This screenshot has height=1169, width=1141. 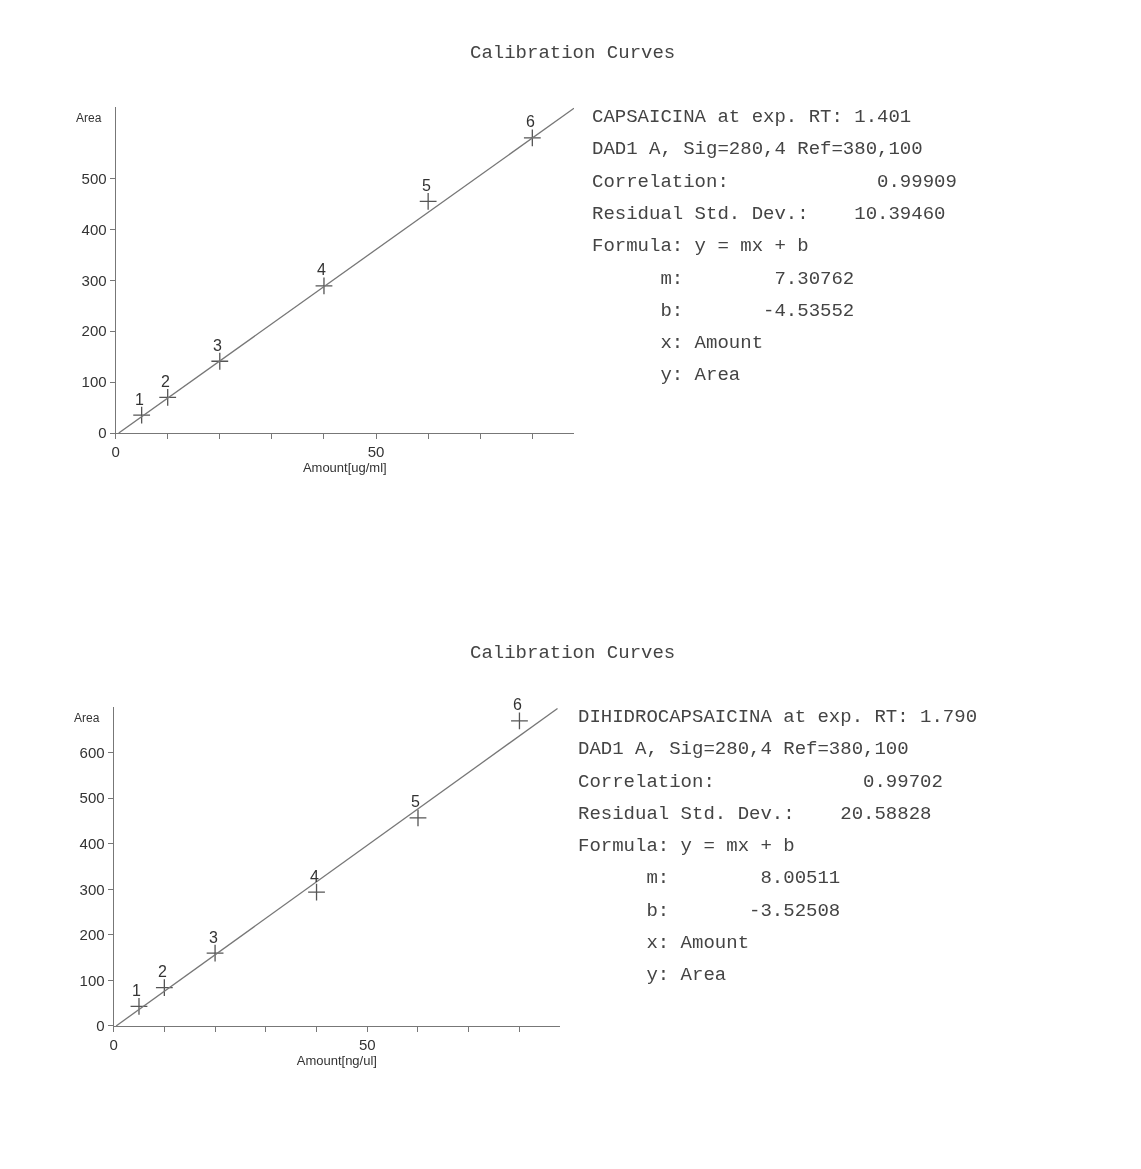 What do you see at coordinates (92, 752) in the screenshot?
I see `y-tick-label: 600` at bounding box center [92, 752].